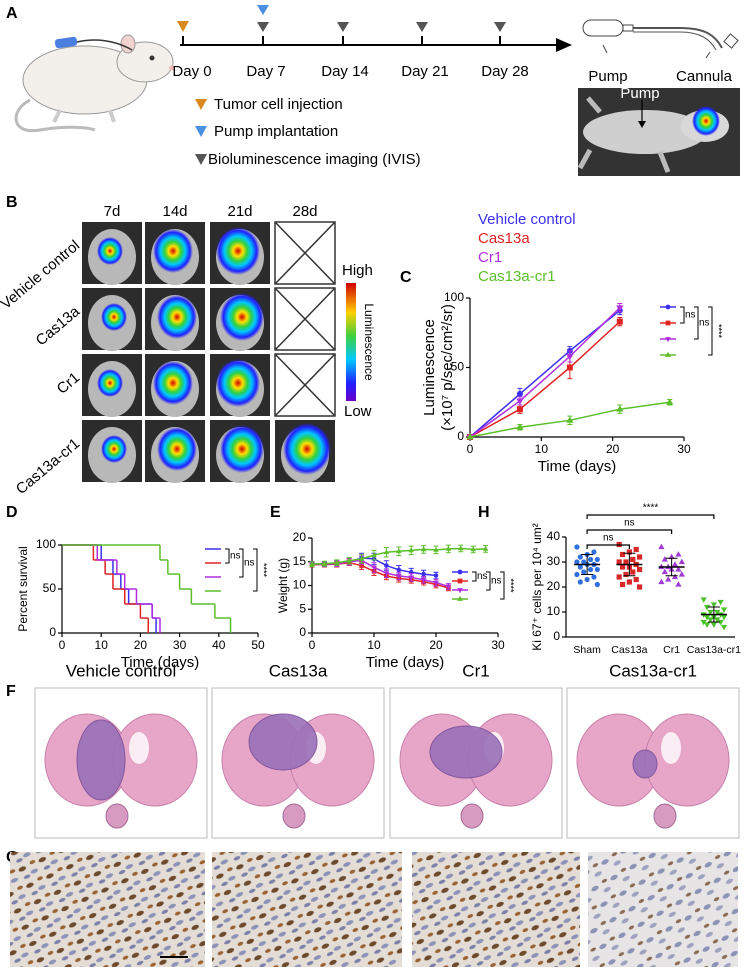 The image size is (744, 970). I want to click on x-tick-label: 30, so click(498, 645).